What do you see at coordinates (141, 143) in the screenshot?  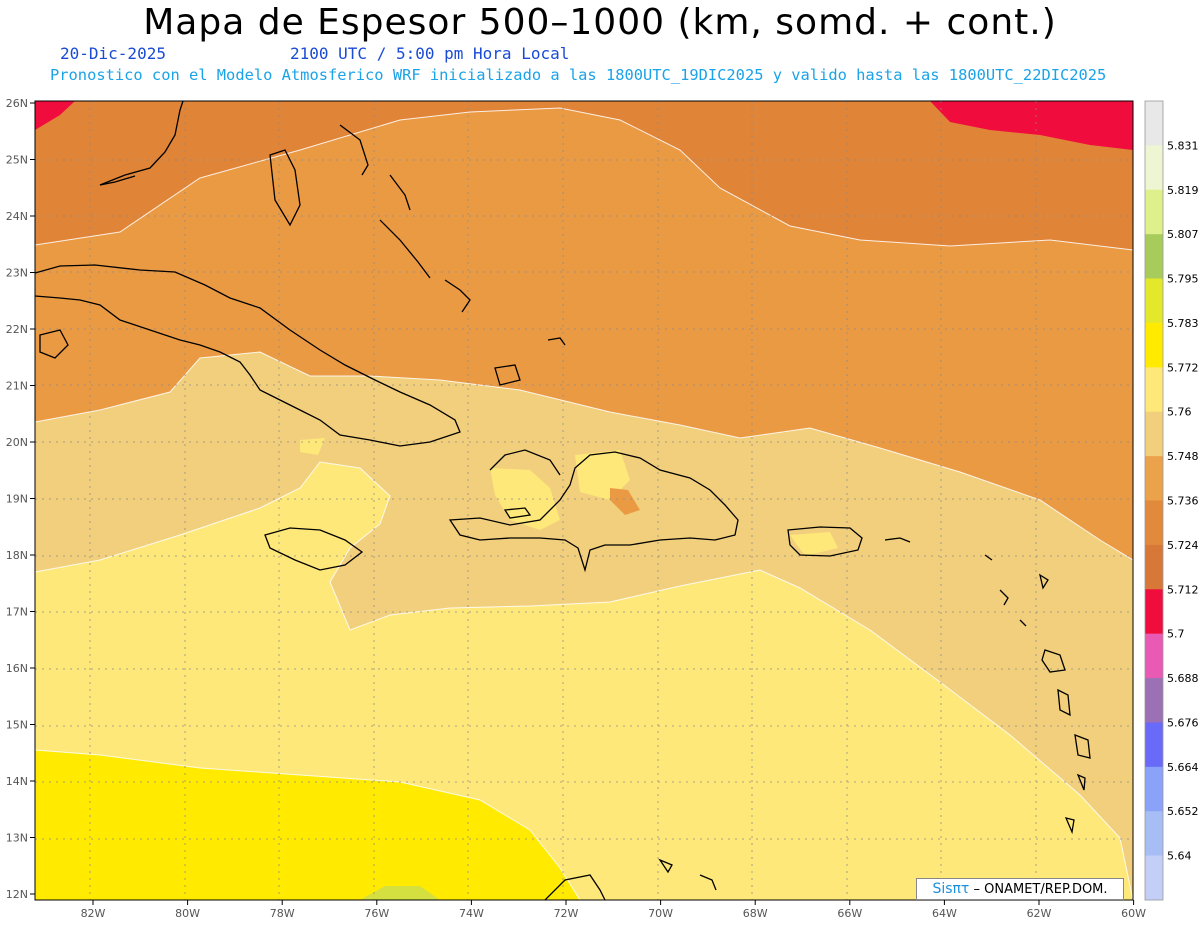 I see `florida-coast` at bounding box center [141, 143].